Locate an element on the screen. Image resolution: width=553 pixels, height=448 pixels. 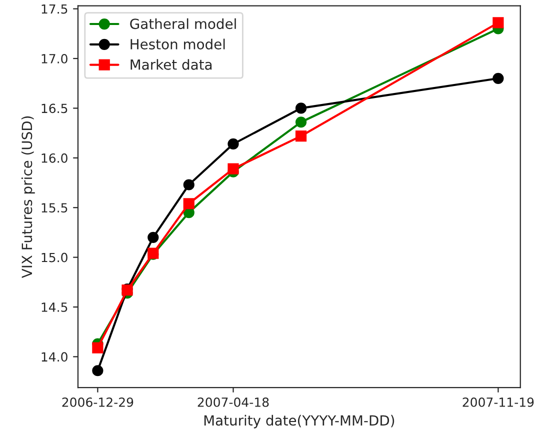
y-tick-label: 14.5 is located at coordinates (55, 307).